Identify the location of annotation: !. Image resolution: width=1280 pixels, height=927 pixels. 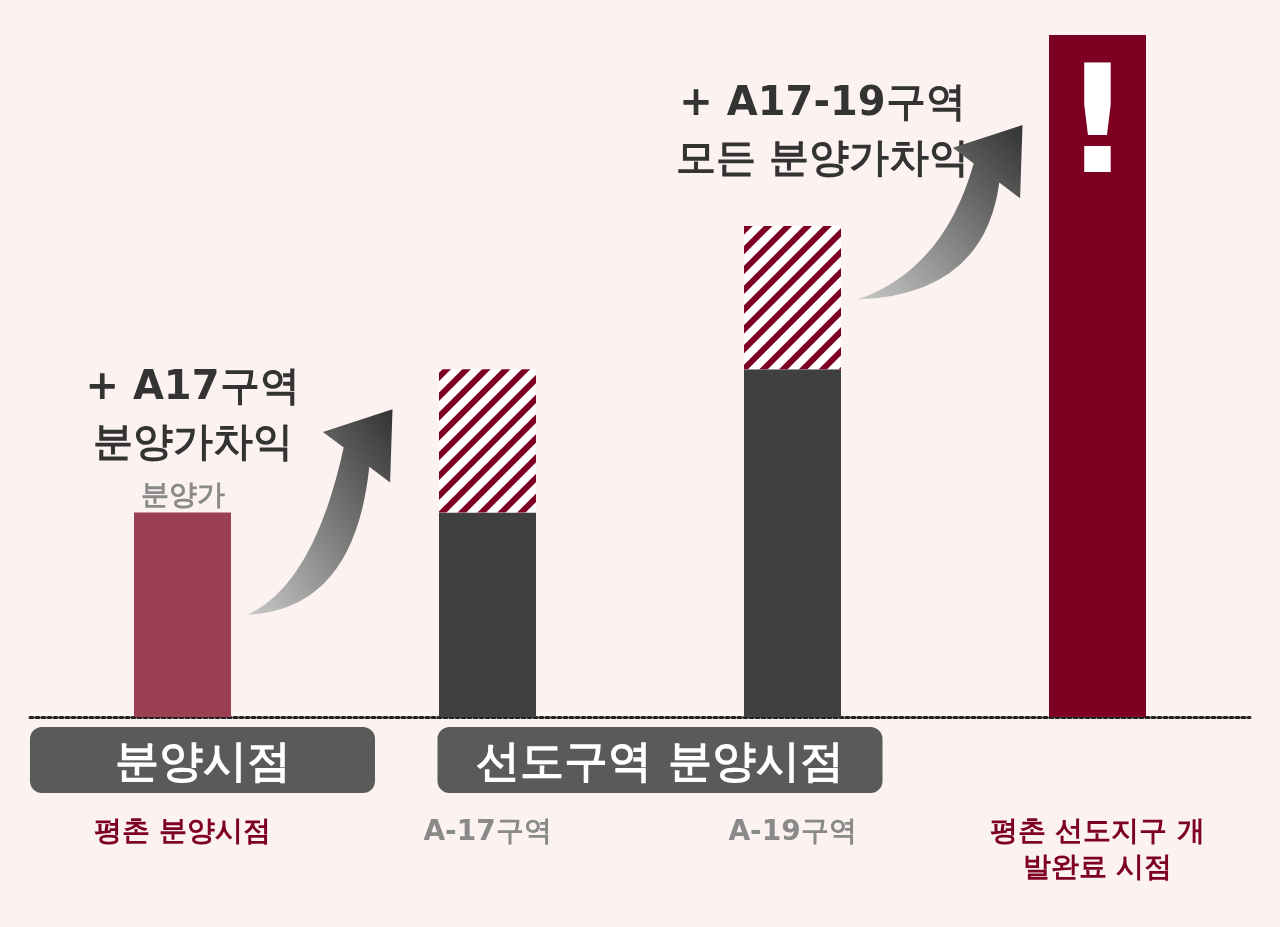
(1097, 120).